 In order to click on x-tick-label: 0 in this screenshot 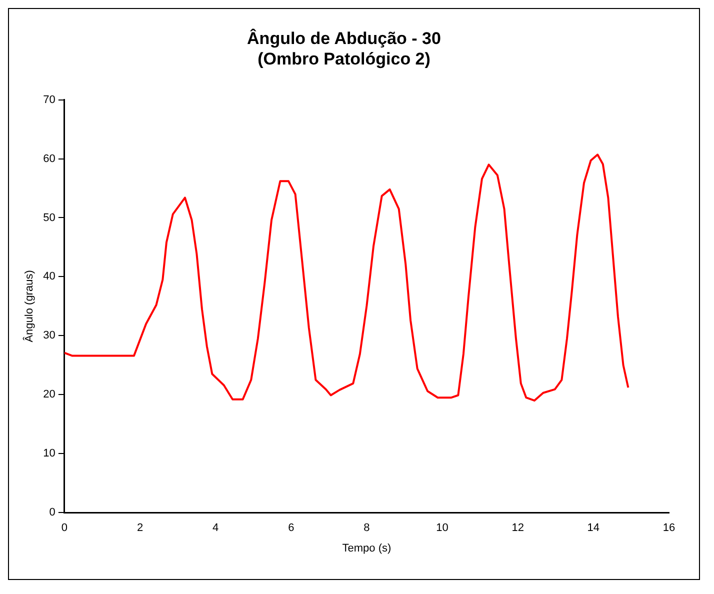, I will do `click(64, 528)`.